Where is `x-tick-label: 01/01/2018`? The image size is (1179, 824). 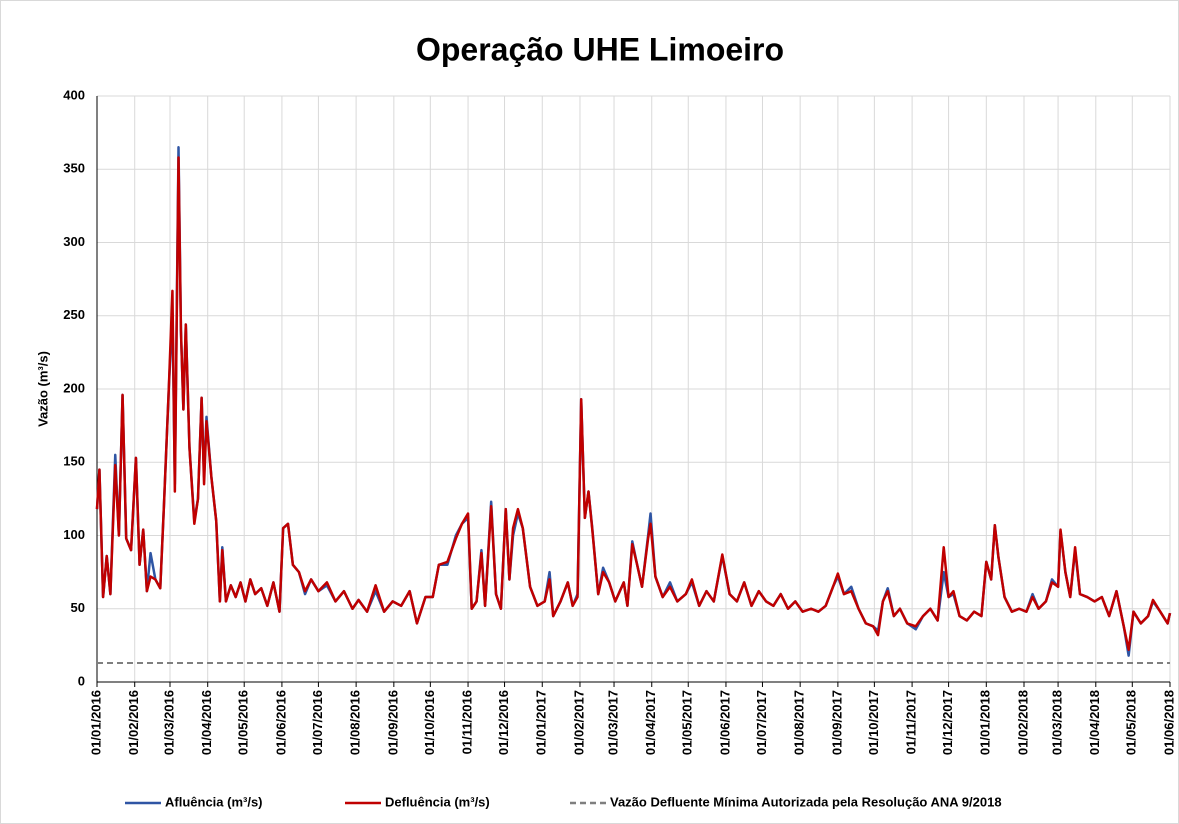 x-tick-label: 01/01/2018 is located at coordinates (985, 722).